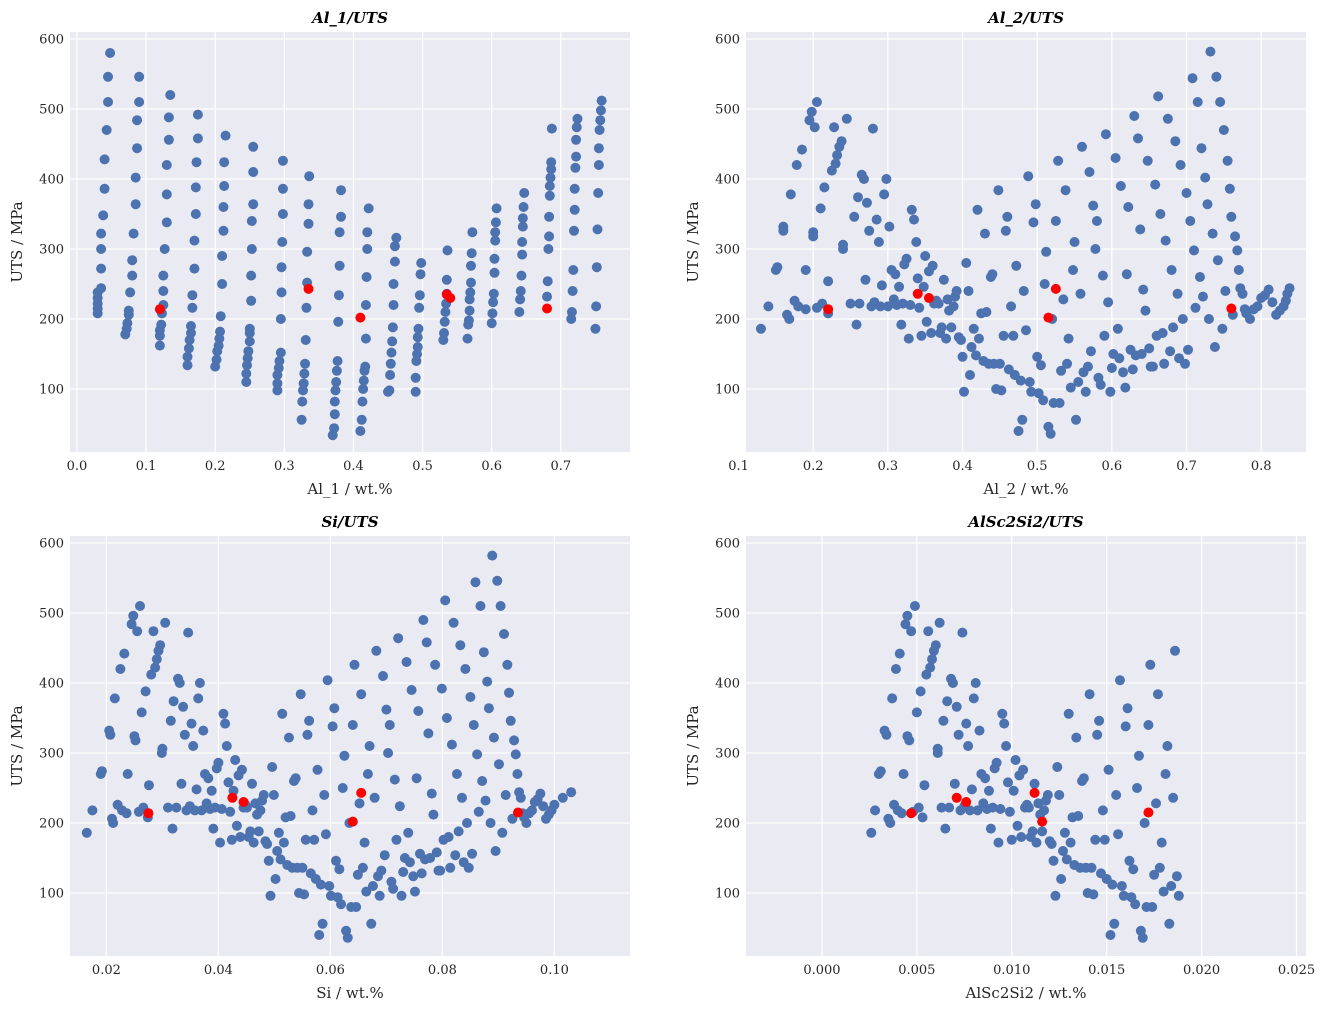 The height and width of the screenshot is (1013, 1325). What do you see at coordinates (17, 745) in the screenshot?
I see `y-axis-label: UTS / MPa` at bounding box center [17, 745].